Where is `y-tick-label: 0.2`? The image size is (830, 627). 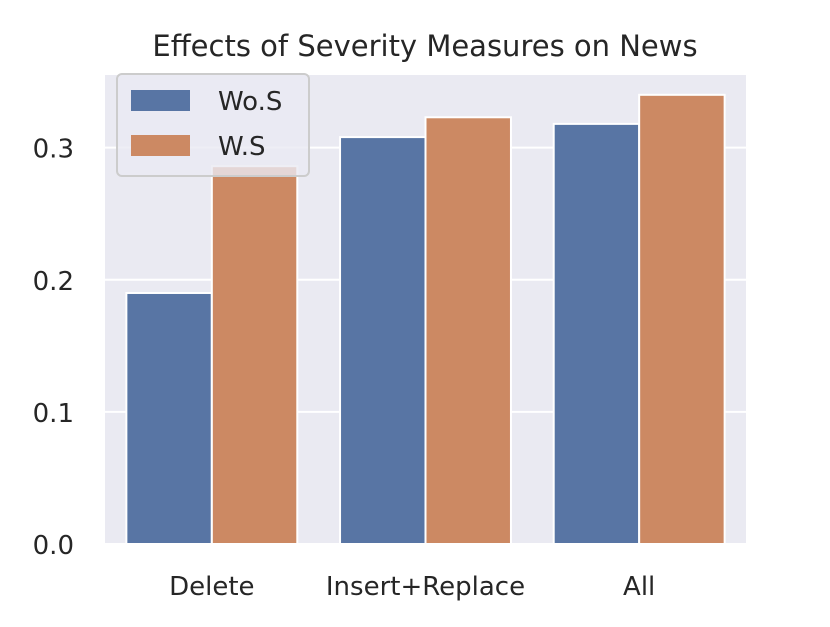 y-tick-label: 0.2 is located at coordinates (53, 282).